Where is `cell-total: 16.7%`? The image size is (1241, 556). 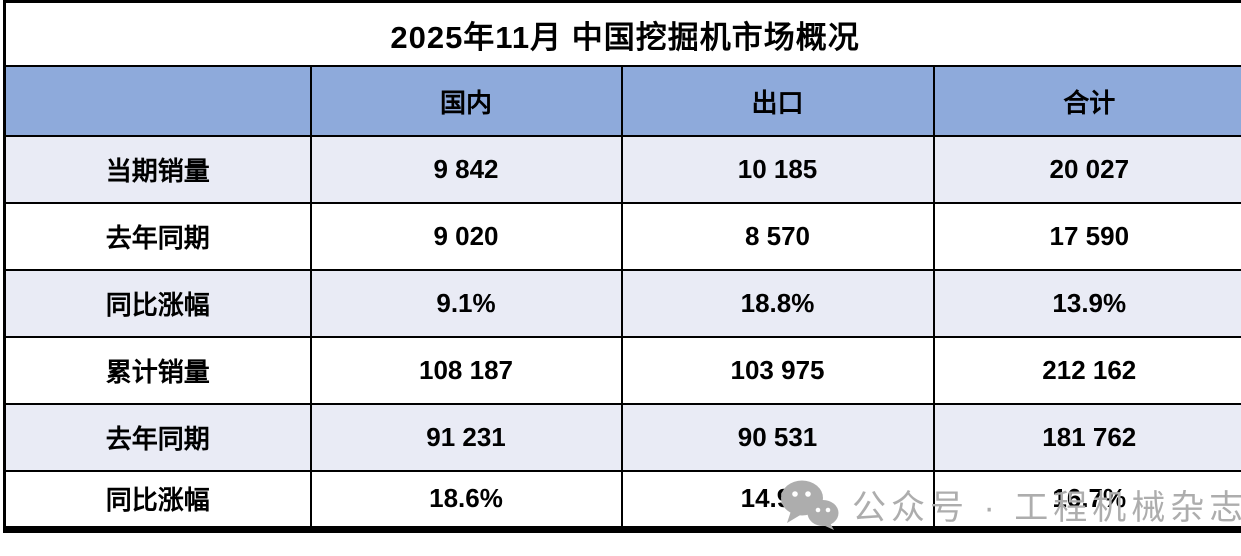 cell-total: 16.7% is located at coordinates (1086, 500).